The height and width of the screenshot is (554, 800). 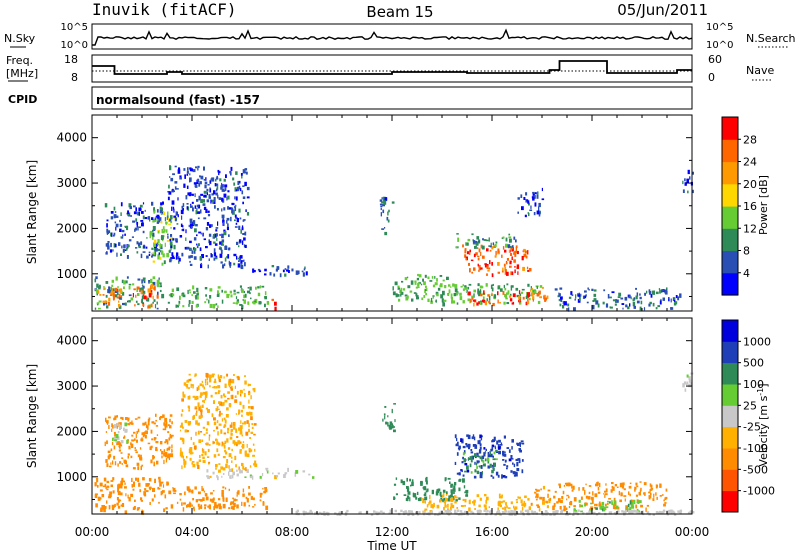 What do you see at coordinates (71, 59) in the screenshot?
I see `freq-tick-top: 18` at bounding box center [71, 59].